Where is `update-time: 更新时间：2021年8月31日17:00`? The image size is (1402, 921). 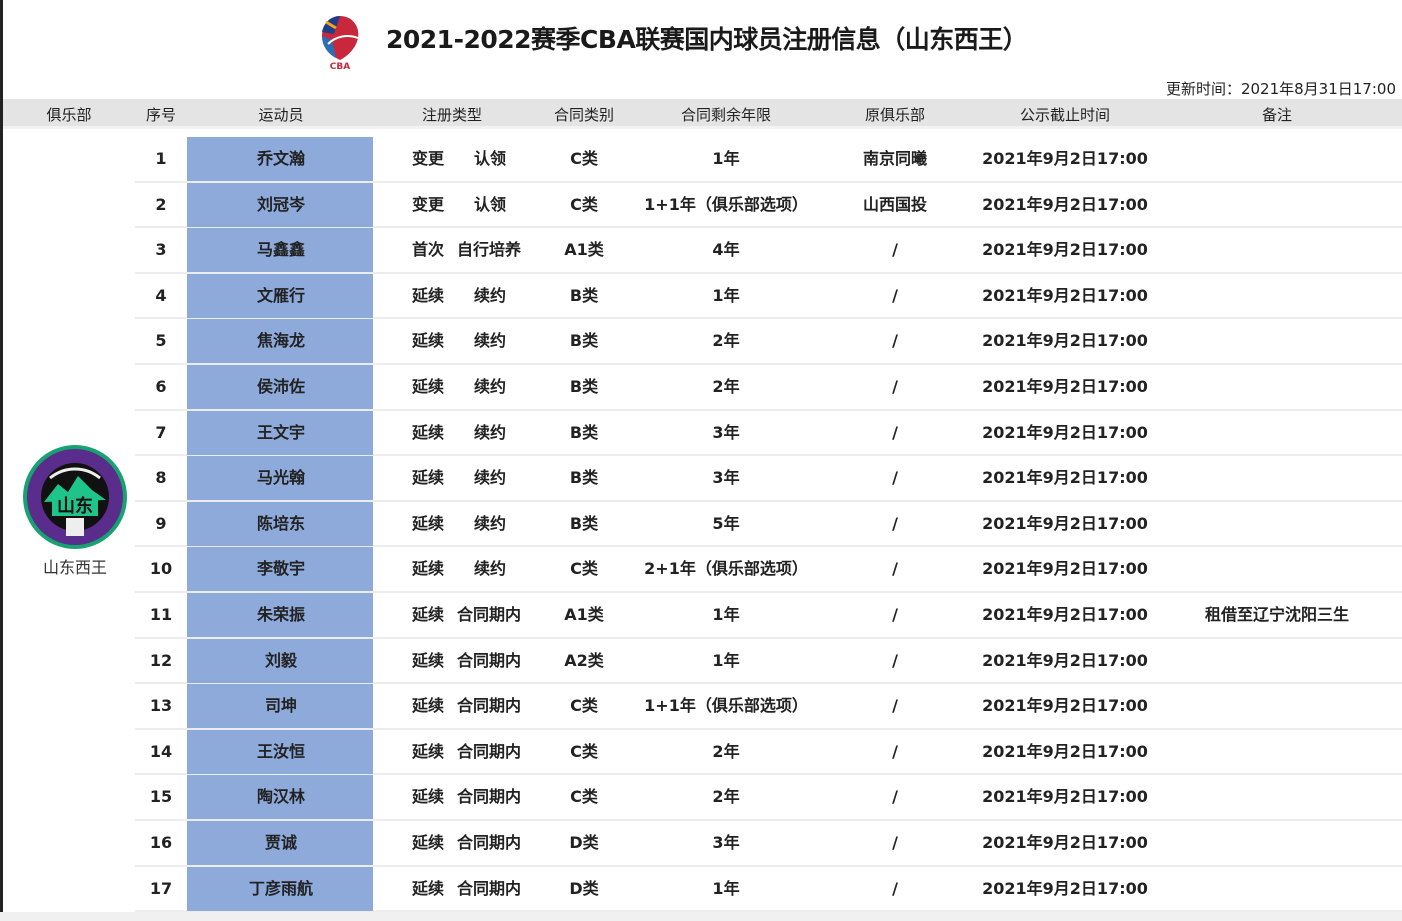 update-time: 更新时间：2021年8月31日17:00 is located at coordinates (1280, 89).